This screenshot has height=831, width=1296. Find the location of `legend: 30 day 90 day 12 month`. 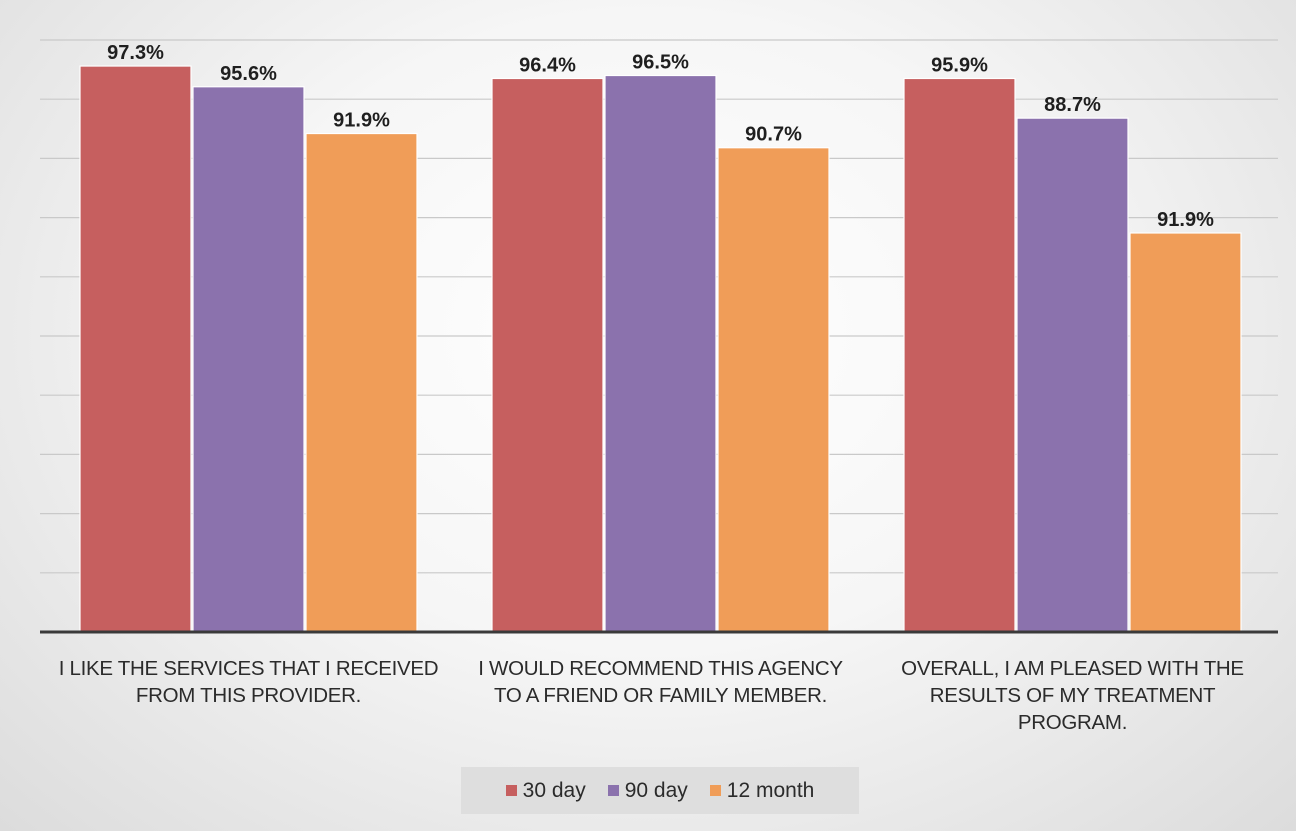

legend: 30 day 90 day 12 month is located at coordinates (660, 790).